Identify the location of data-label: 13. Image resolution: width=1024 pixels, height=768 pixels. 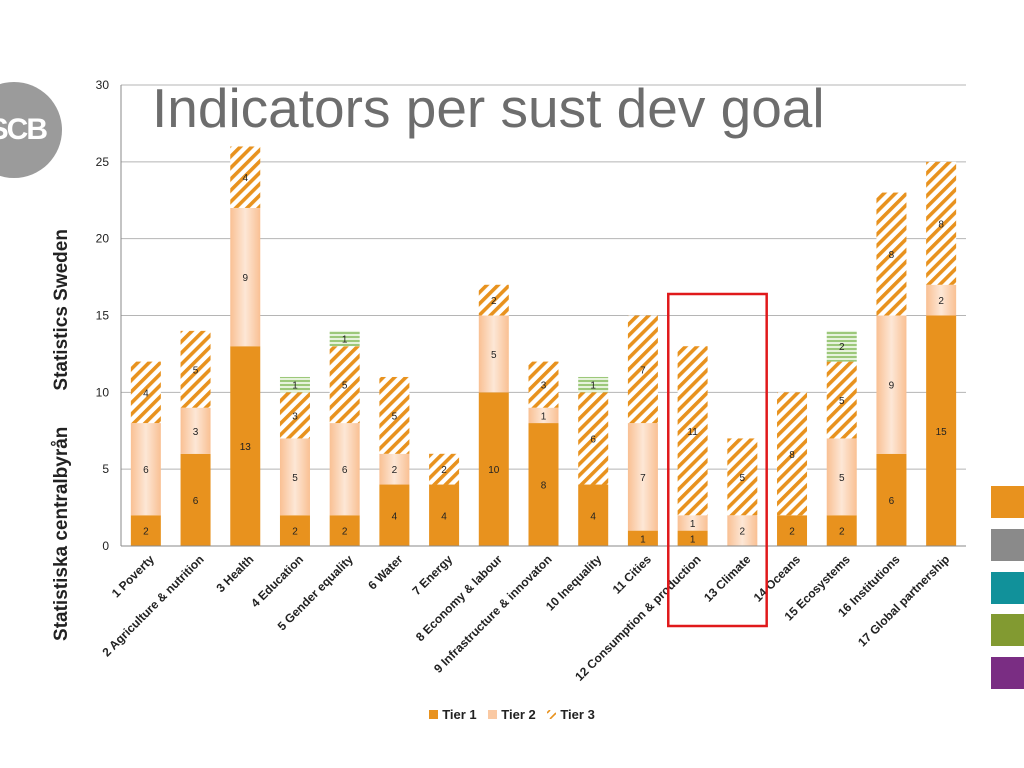
(246, 447).